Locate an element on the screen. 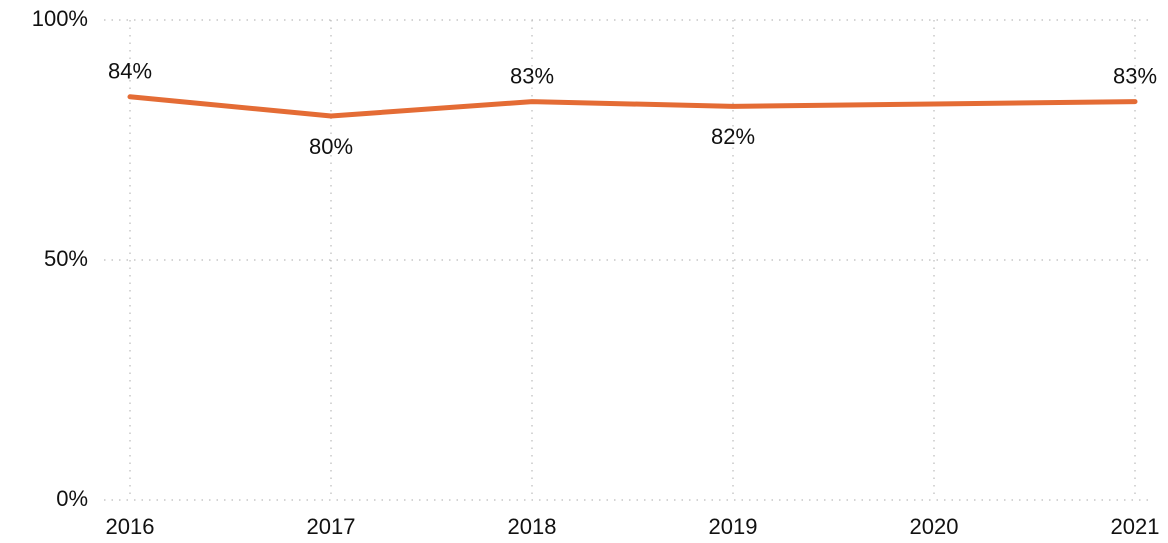  x-tick-label: 2020 is located at coordinates (934, 526).